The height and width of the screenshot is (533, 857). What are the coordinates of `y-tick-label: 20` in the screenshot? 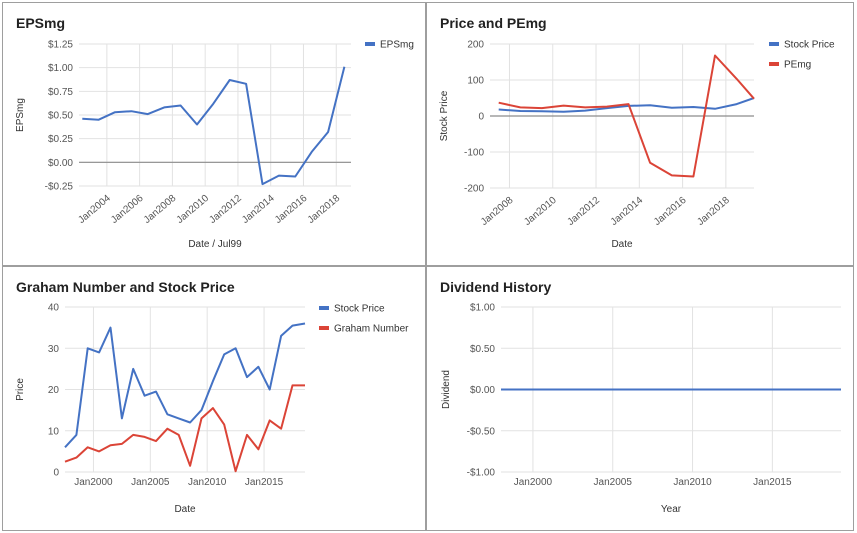 It's located at (54, 390).